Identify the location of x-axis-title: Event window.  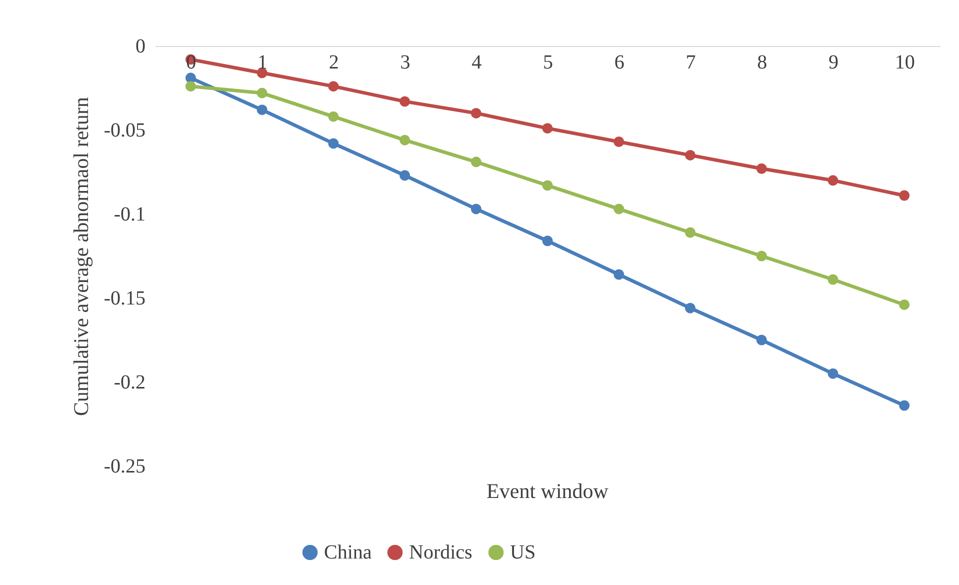
(548, 491).